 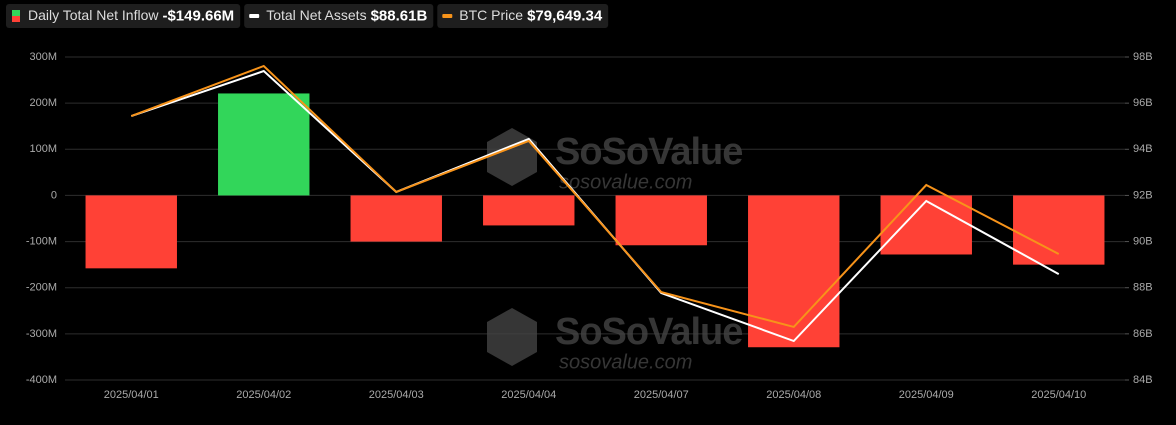 I want to click on y-tick-label: -300M, so click(x=41, y=334).